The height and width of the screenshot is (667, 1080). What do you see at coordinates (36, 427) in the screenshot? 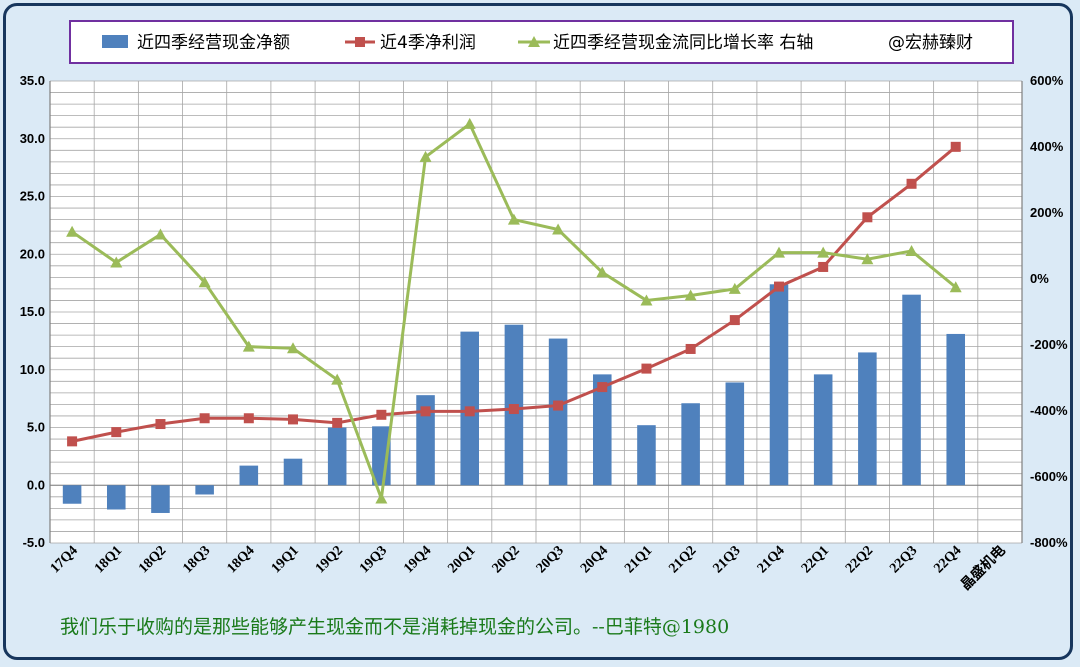
I see `left-tick-label: 5.0` at bounding box center [36, 427].